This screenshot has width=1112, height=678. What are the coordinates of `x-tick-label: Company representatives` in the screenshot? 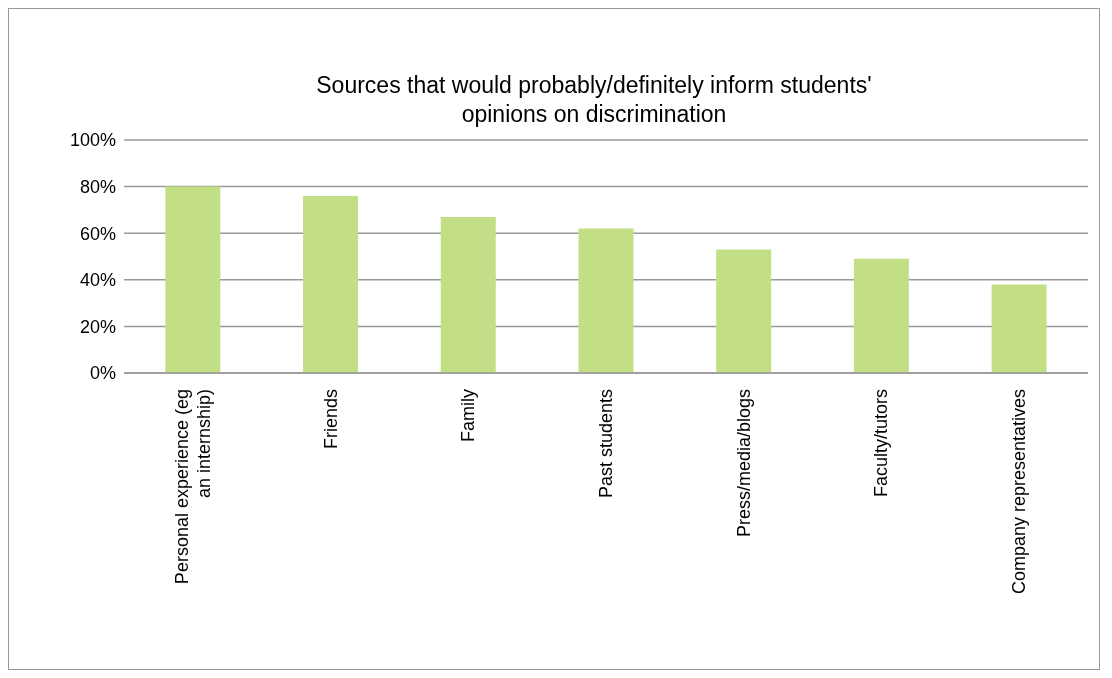 It's located at (1019, 492).